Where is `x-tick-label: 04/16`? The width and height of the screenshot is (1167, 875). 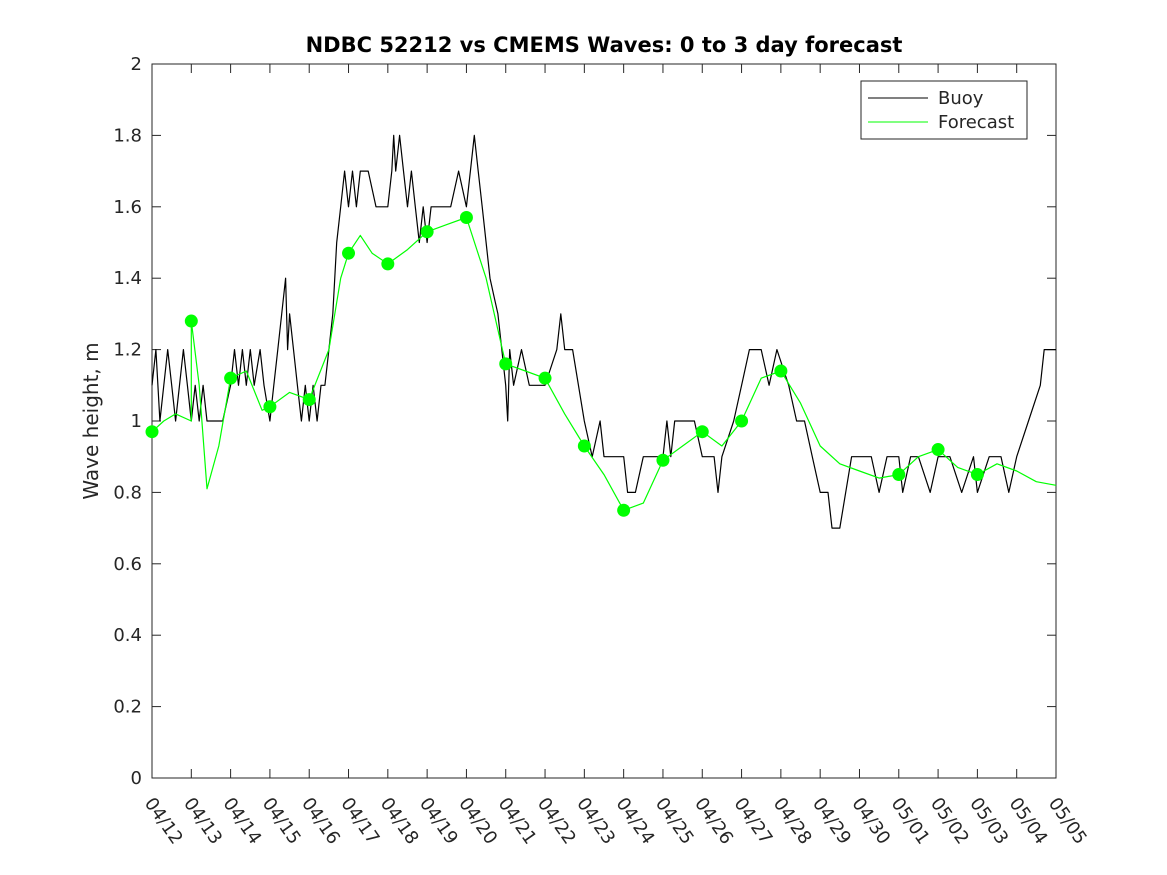 x-tick-label: 04/16 is located at coordinates (320, 821).